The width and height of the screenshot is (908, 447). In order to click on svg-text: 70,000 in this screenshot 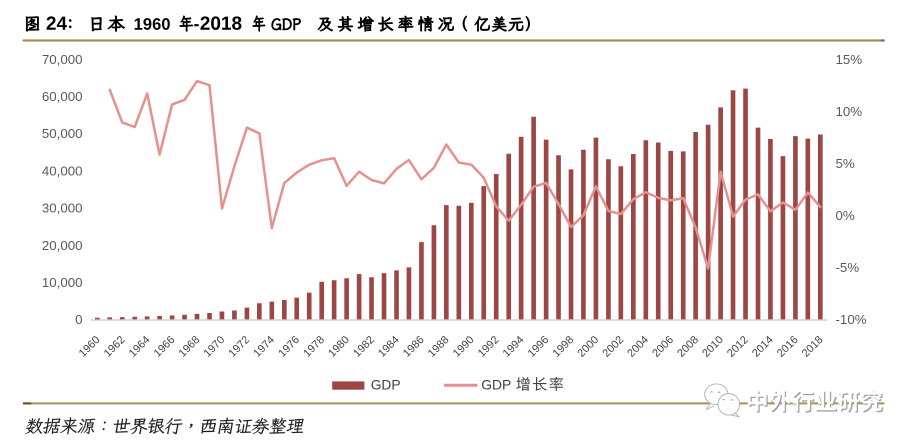, I will do `click(62, 59)`.